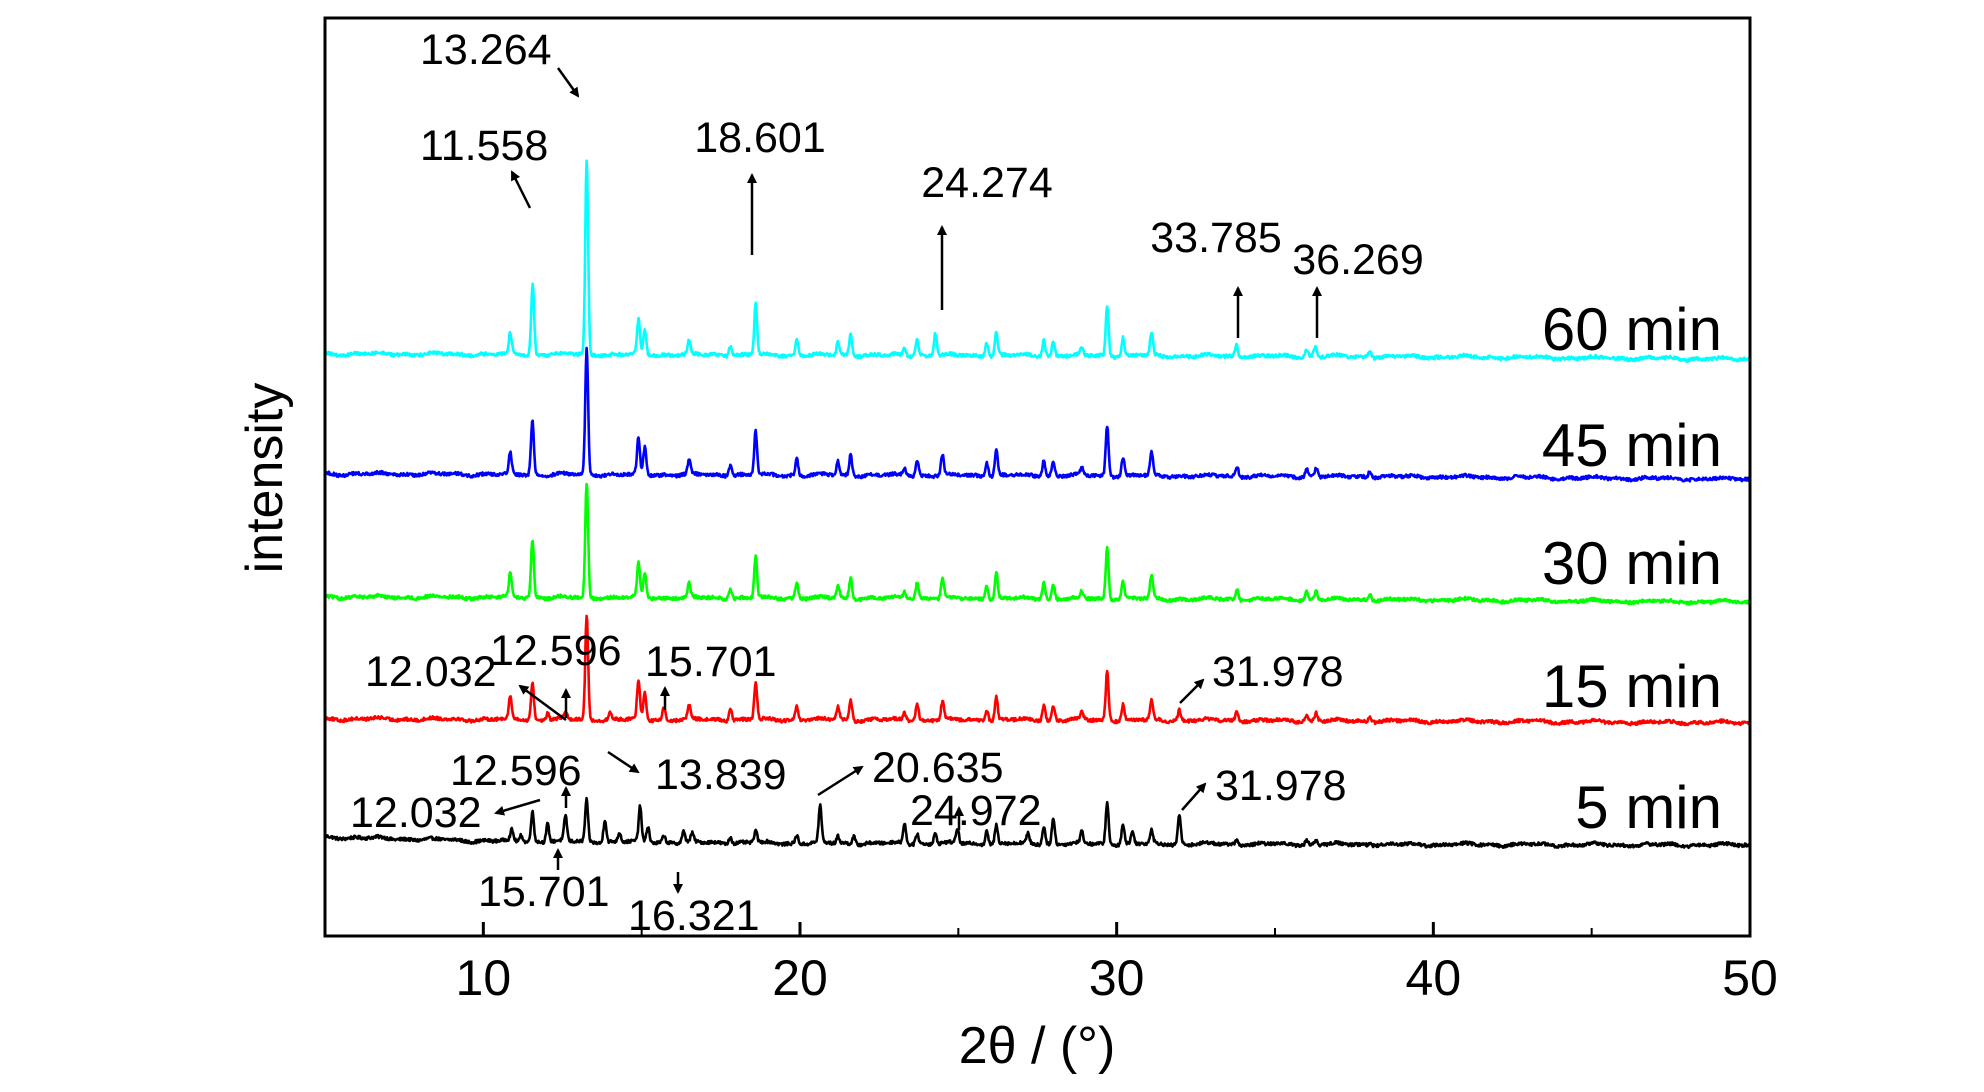 This screenshot has height=1092, width=1984. Describe the element at coordinates (265, 478) in the screenshot. I see `y-axis-label: intensity` at that location.